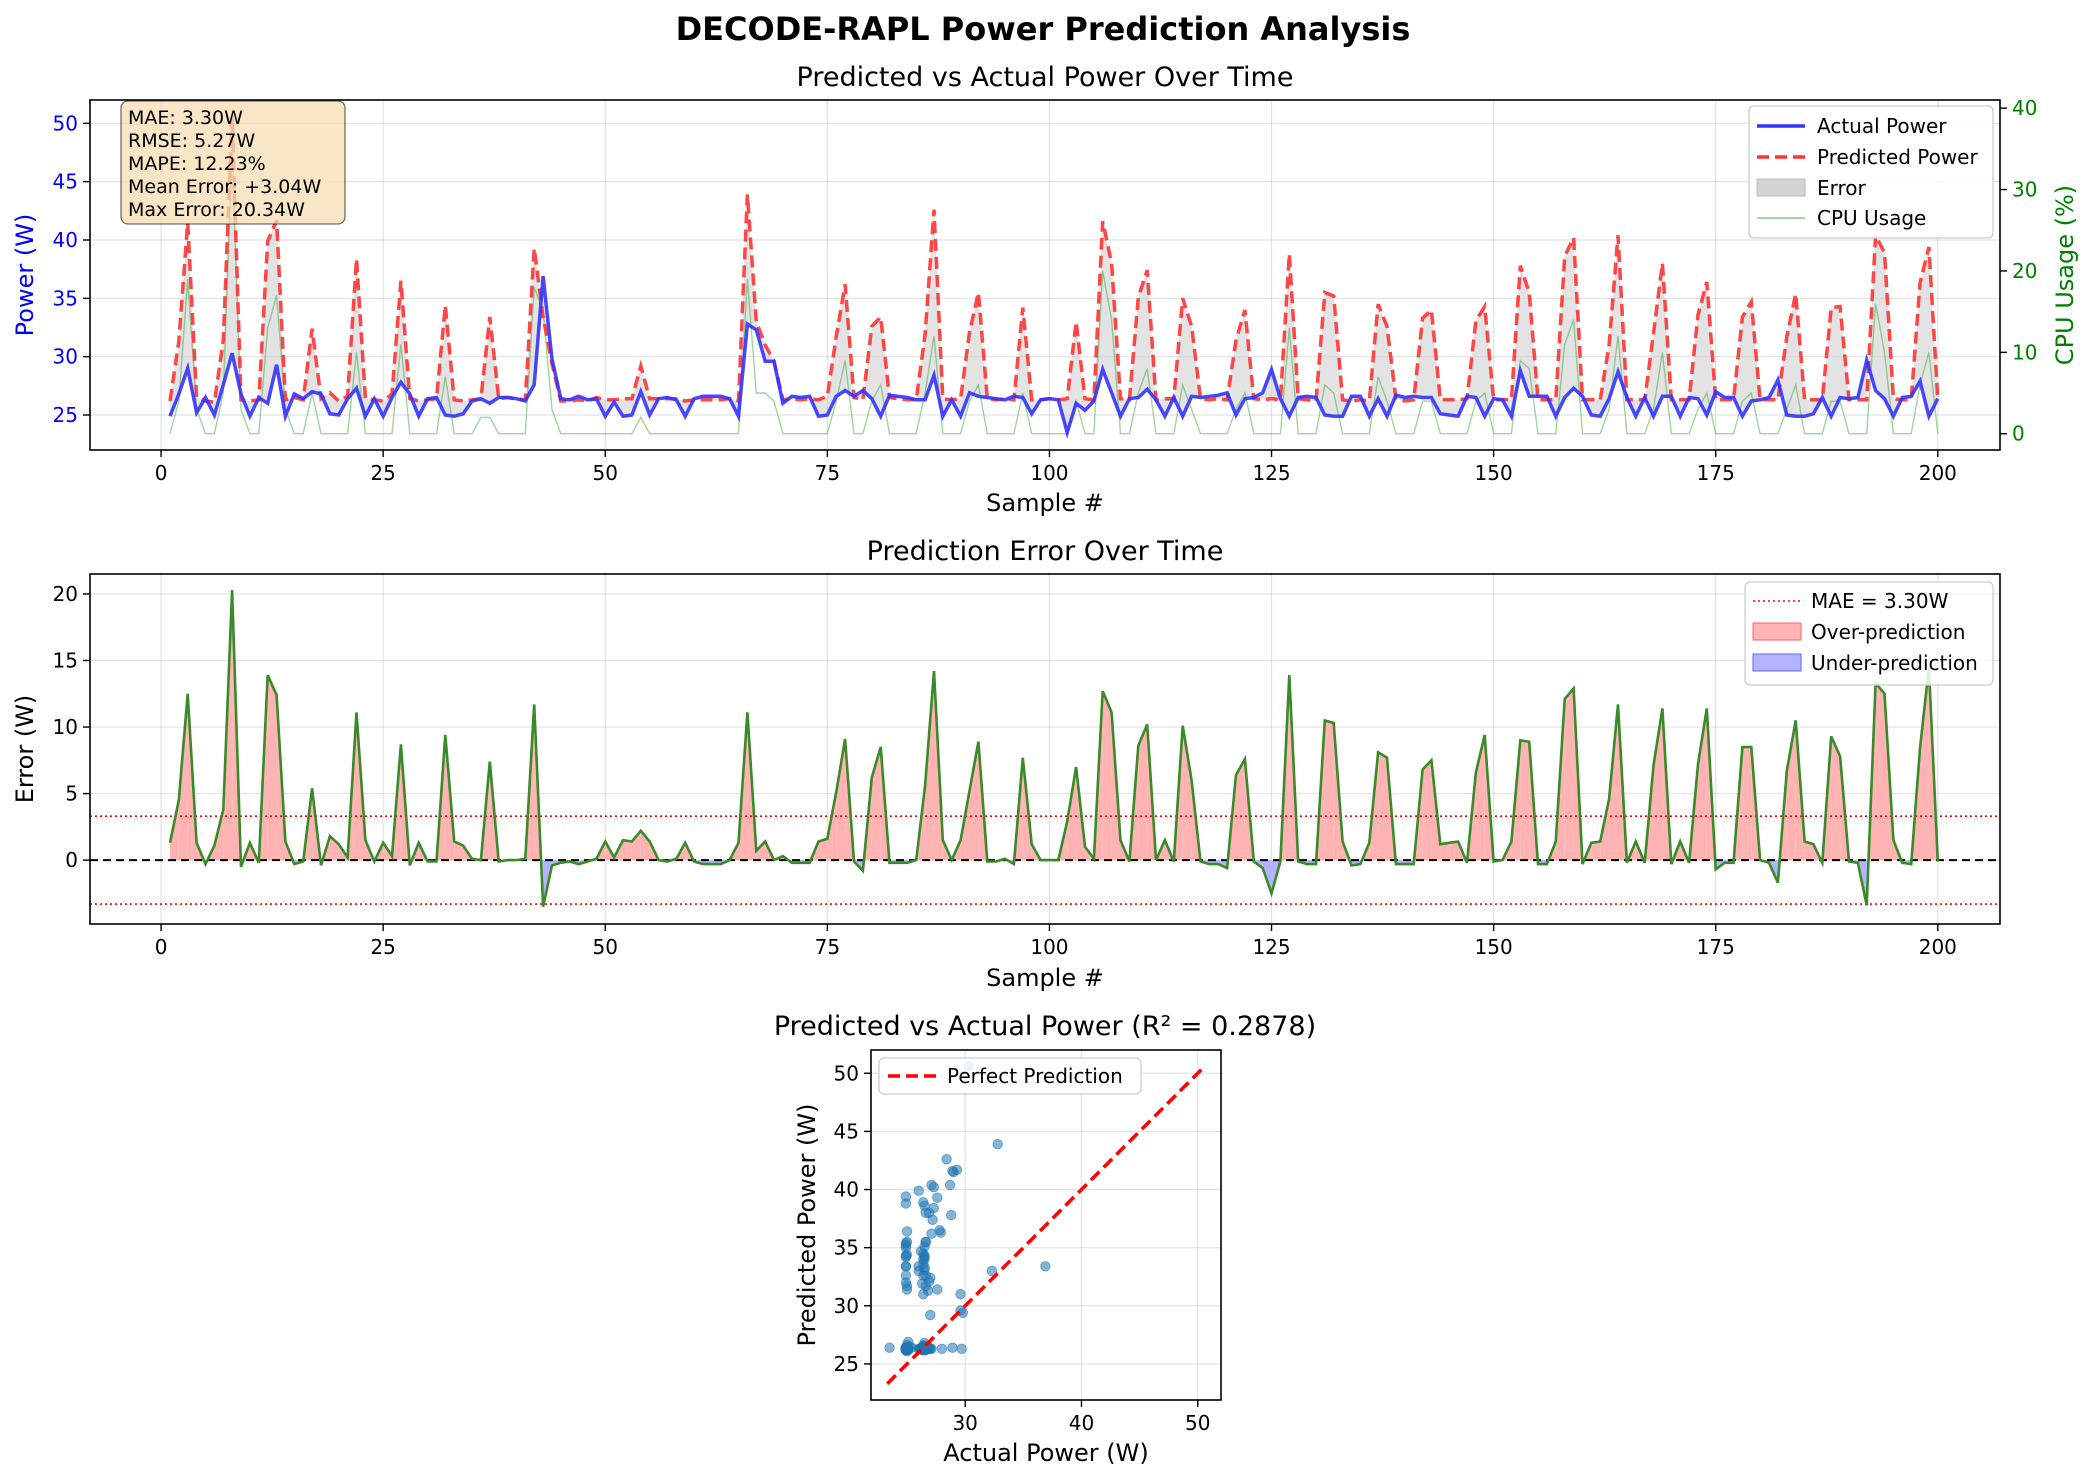  I want to click on error-y-tick-label: 10, so click(65, 727).